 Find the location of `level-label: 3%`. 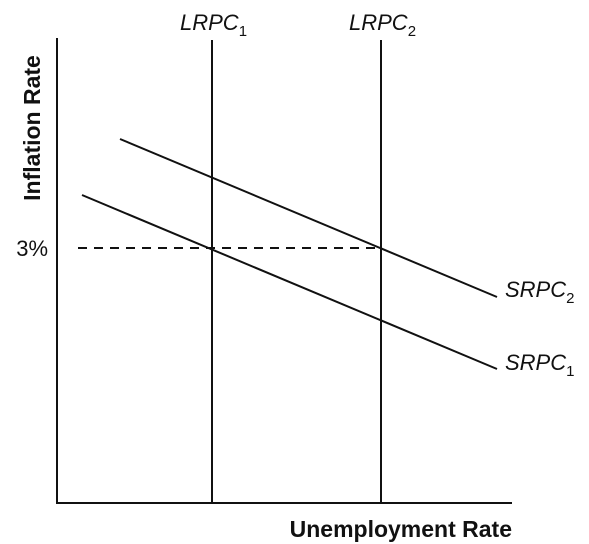

level-label: 3% is located at coordinates (32, 248).